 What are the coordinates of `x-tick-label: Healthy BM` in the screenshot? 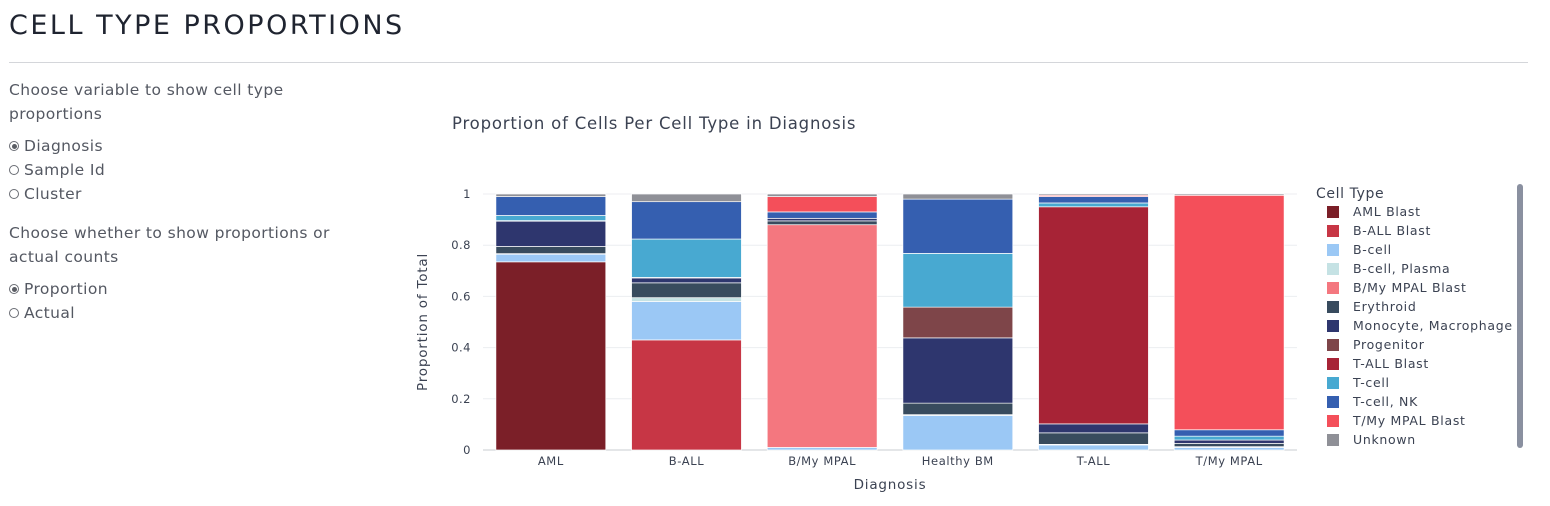 It's located at (958, 461).